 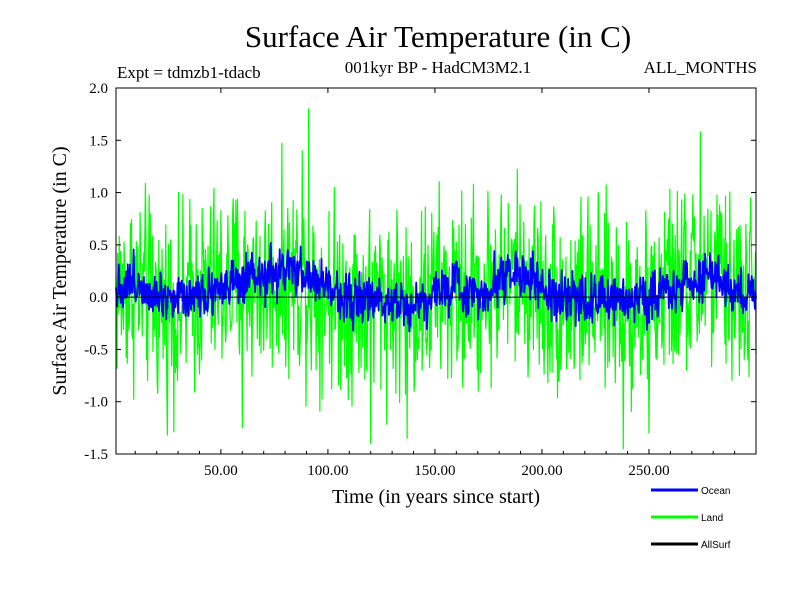 What do you see at coordinates (438, 36) in the screenshot?
I see `chart-title: Surface Air Temperature (in C)` at bounding box center [438, 36].